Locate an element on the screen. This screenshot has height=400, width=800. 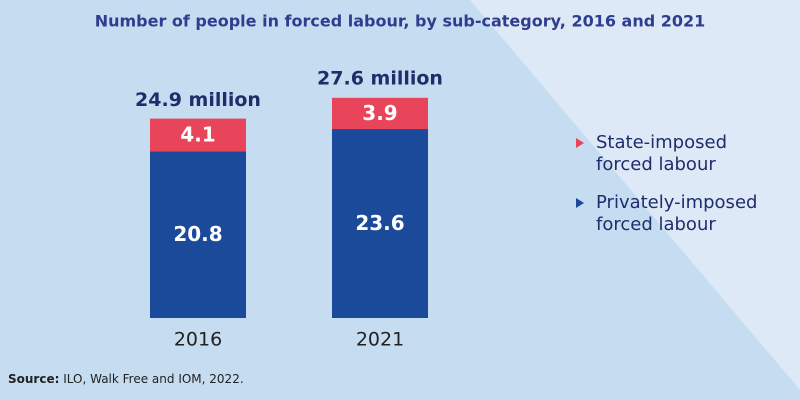
value-label: 20.8 is located at coordinates (197, 234).